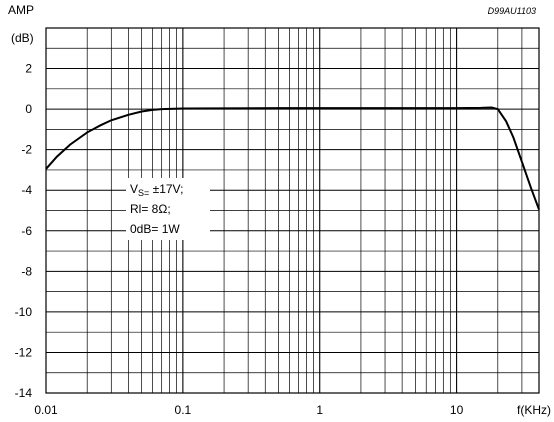 This screenshot has height=422, width=554. Describe the element at coordinates (26, 150) in the screenshot. I see `y-tick-label: -2` at that location.